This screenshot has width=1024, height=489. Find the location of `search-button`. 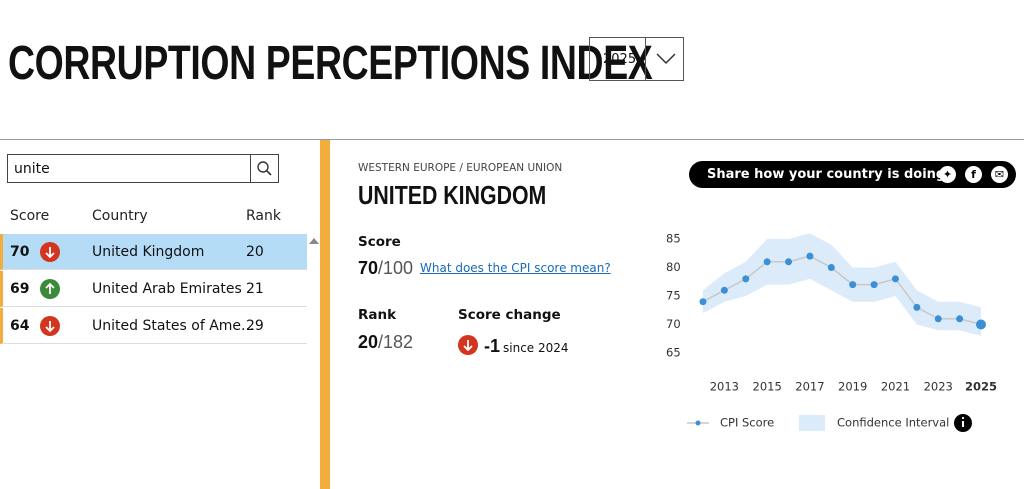

search-button is located at coordinates (264, 168).